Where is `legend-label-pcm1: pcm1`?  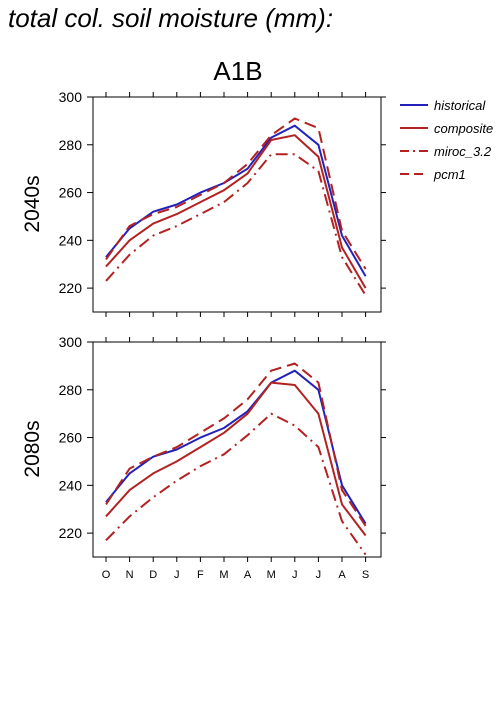 legend-label-pcm1: pcm1 is located at coordinates (449, 174).